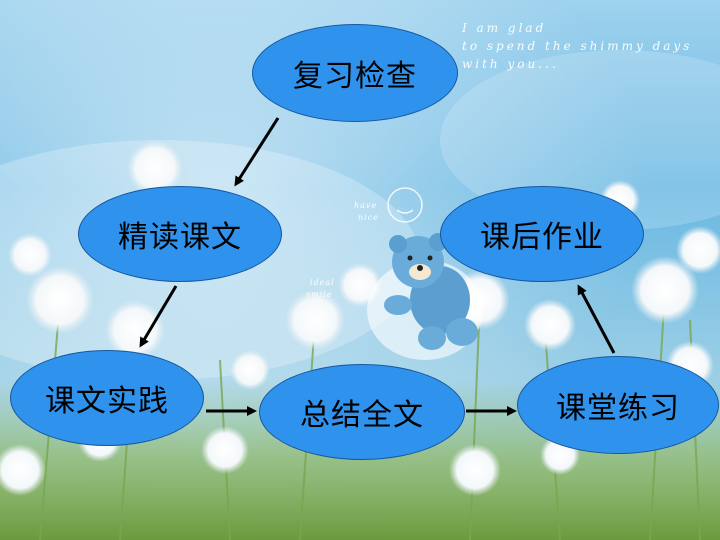 This screenshot has height=540, width=720. What do you see at coordinates (405, 205) in the screenshot?
I see `sun-face` at bounding box center [405, 205].